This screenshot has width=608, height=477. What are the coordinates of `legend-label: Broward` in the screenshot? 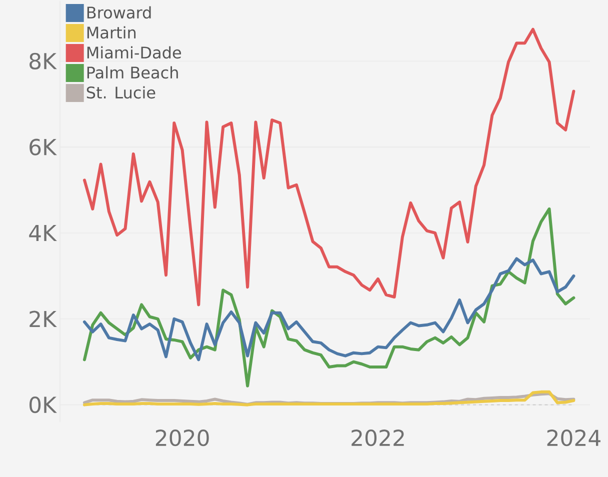 It's located at (119, 12).